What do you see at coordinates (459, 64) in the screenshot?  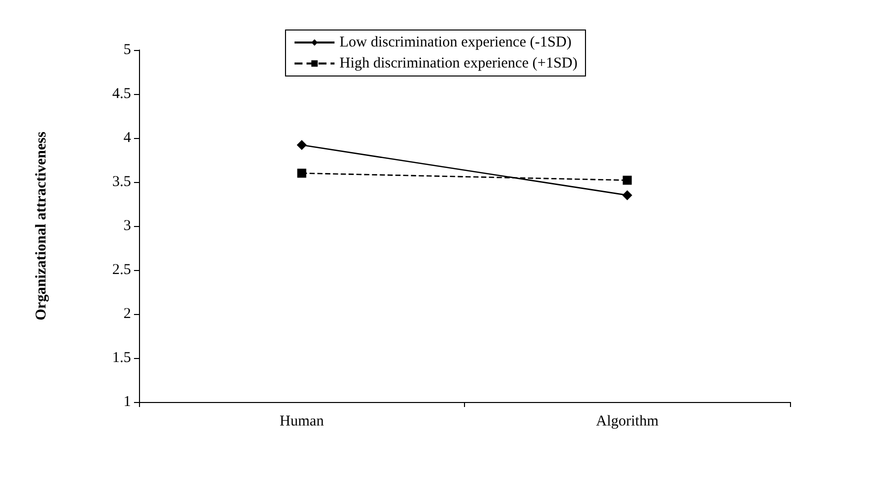 I see `legend-label: High discrimination experience (+1SD)` at bounding box center [459, 64].